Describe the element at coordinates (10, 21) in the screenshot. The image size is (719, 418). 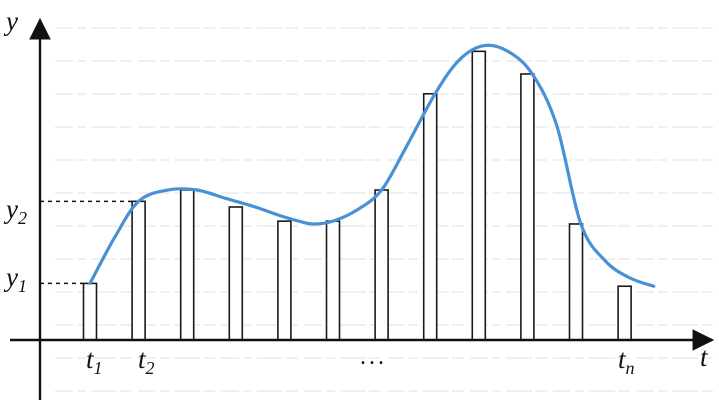
I see `y-axis-label: y` at that location.